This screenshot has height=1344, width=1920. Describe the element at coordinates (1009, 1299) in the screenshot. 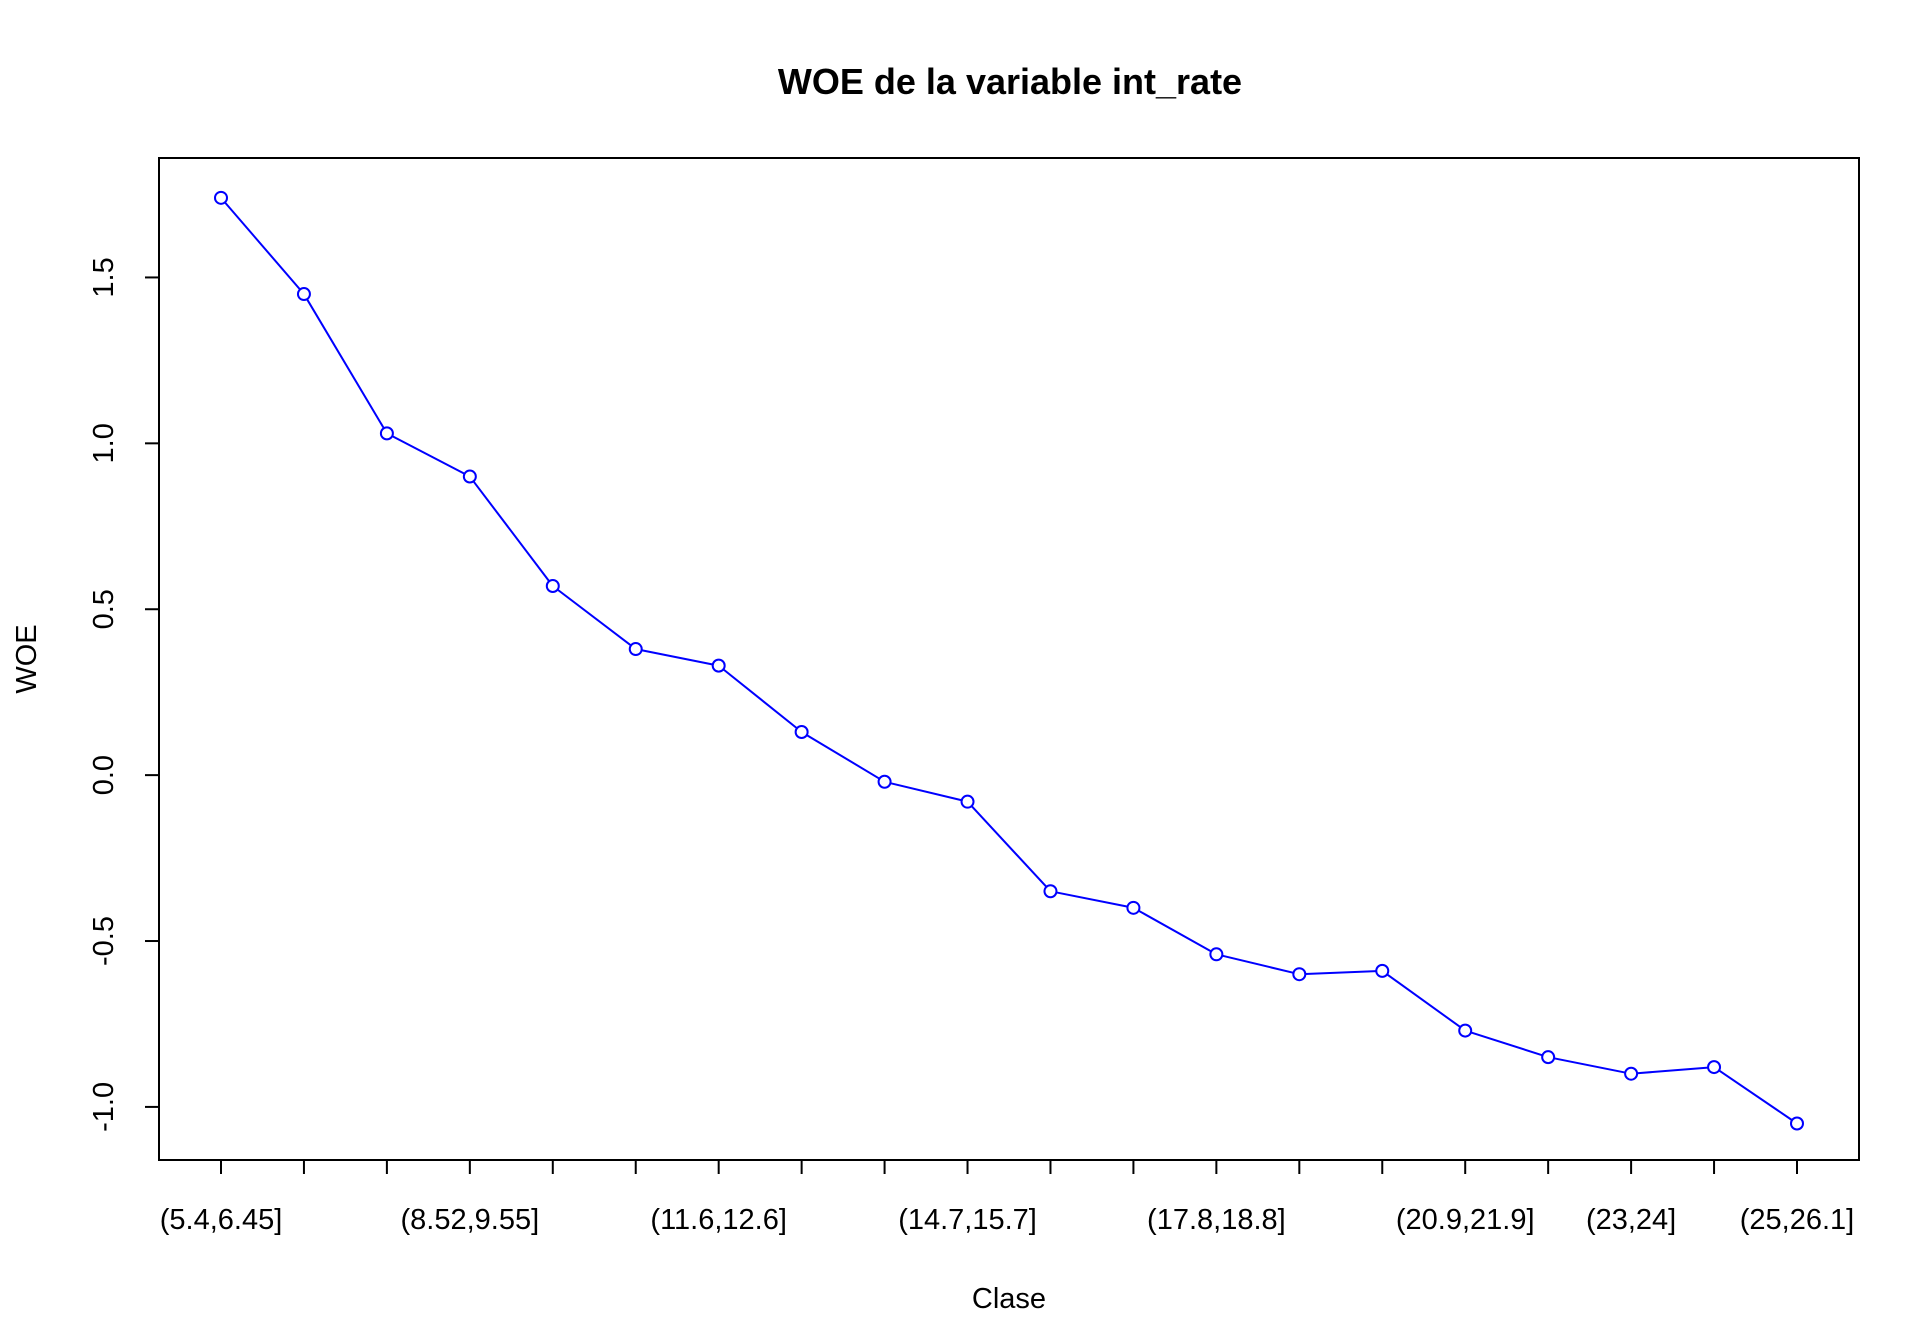

I see `x-axis-label: Clase` at that location.